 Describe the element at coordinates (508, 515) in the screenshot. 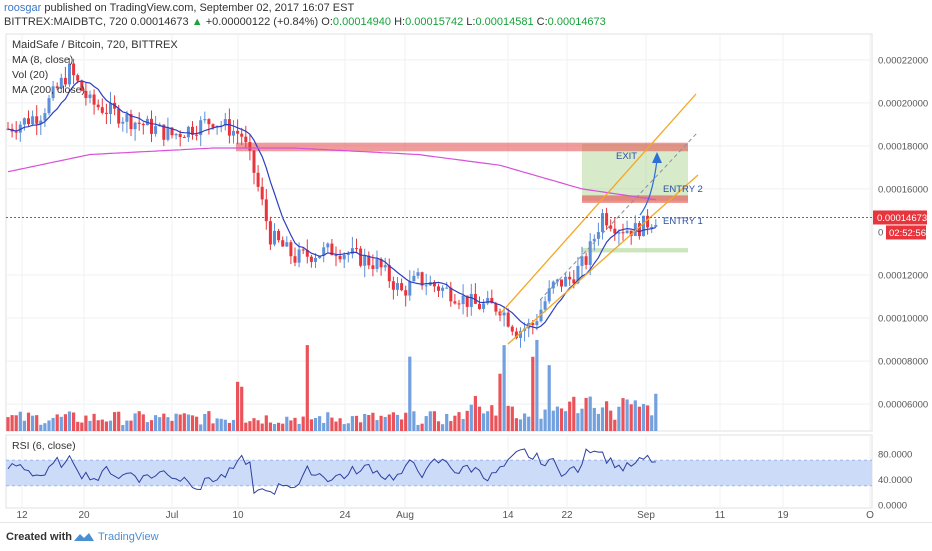

I see `x-tick-label: 14` at that location.